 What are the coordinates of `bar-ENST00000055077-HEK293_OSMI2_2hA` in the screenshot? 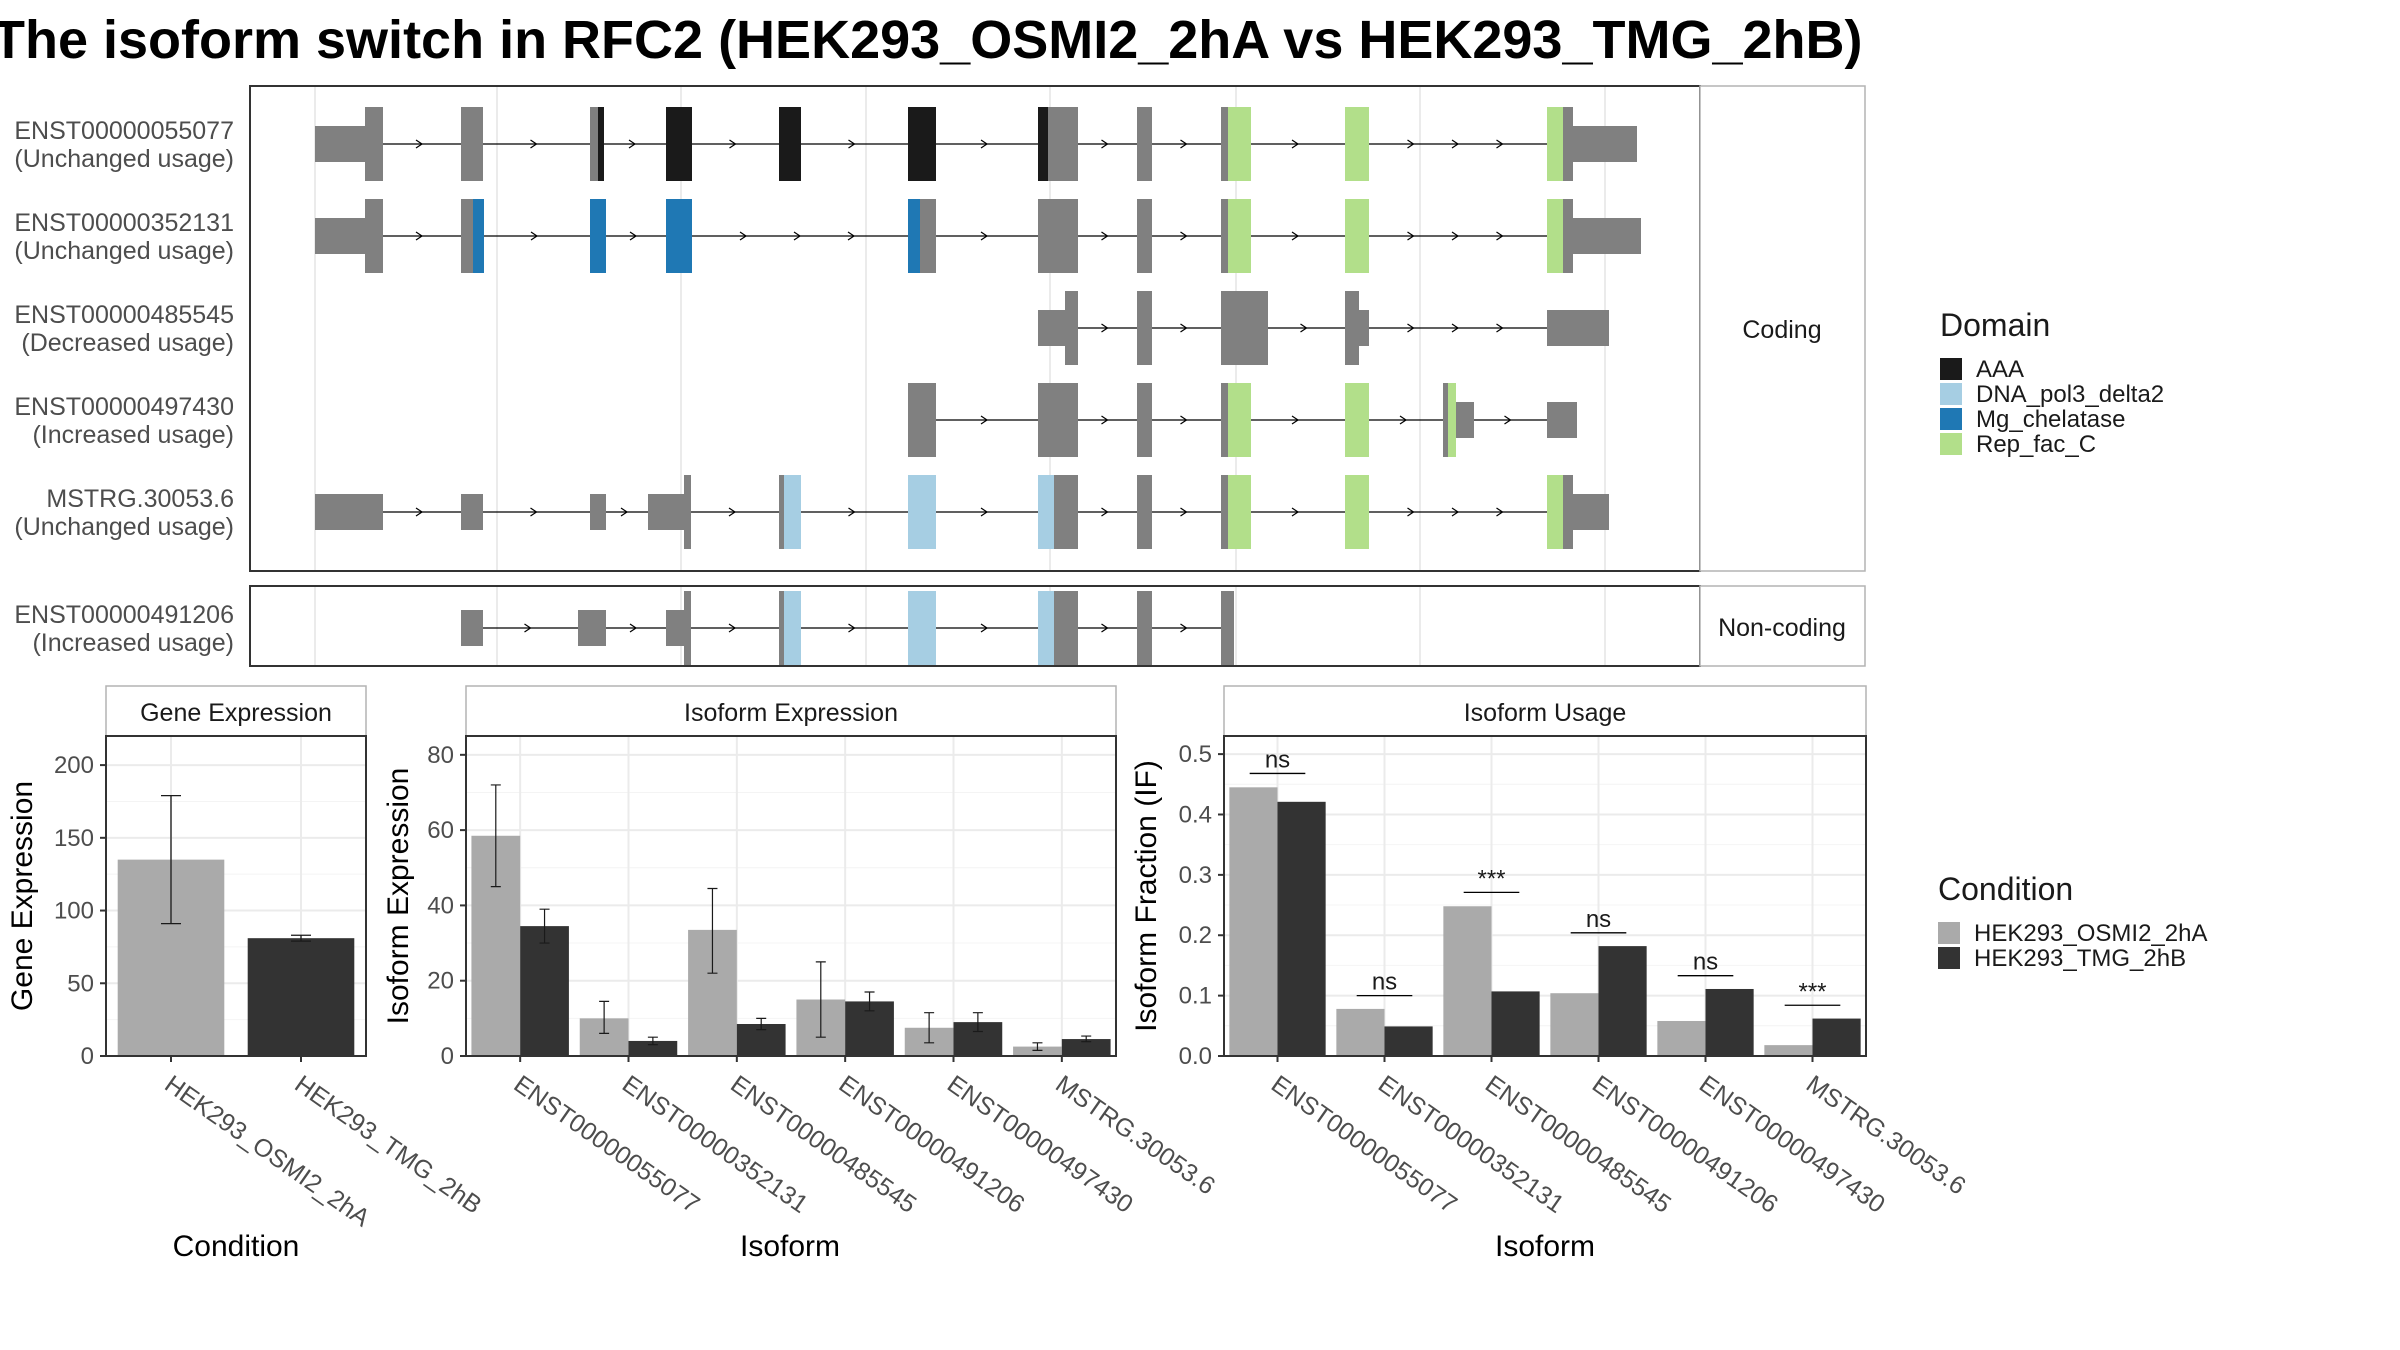 It's located at (1253, 921).